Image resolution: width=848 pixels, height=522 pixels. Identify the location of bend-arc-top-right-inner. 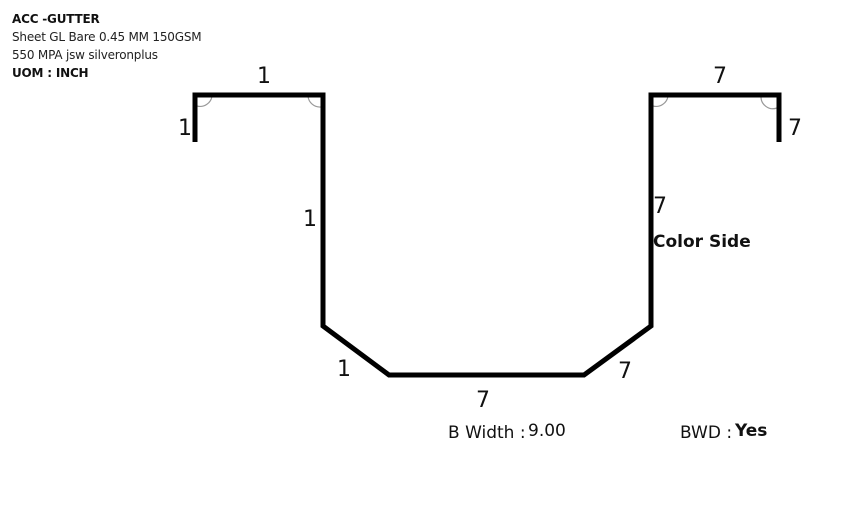
(660, 101).